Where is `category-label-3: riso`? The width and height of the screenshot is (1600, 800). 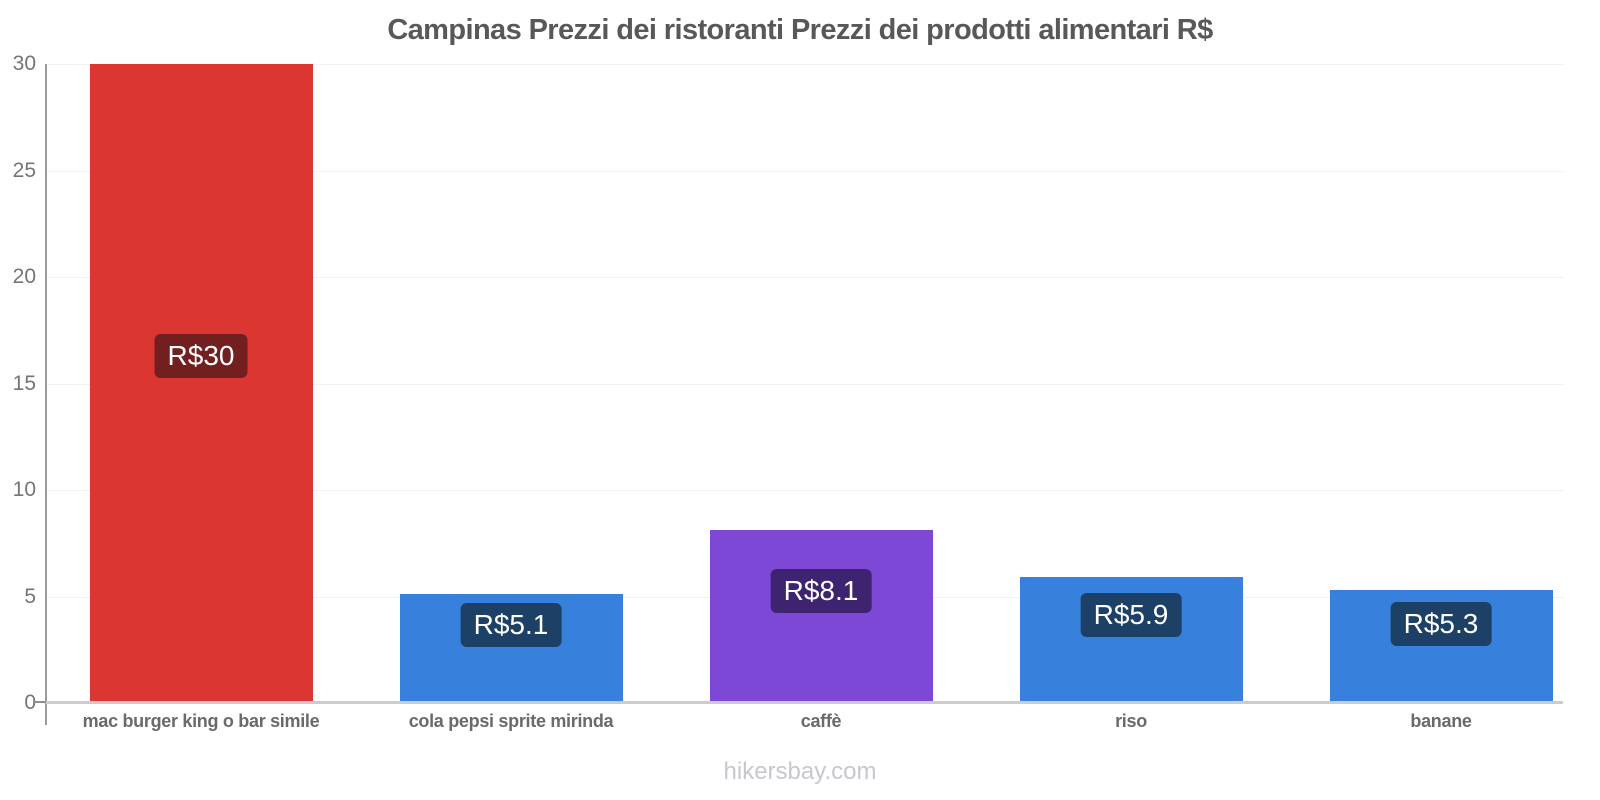
category-label-3: riso is located at coordinates (1131, 721).